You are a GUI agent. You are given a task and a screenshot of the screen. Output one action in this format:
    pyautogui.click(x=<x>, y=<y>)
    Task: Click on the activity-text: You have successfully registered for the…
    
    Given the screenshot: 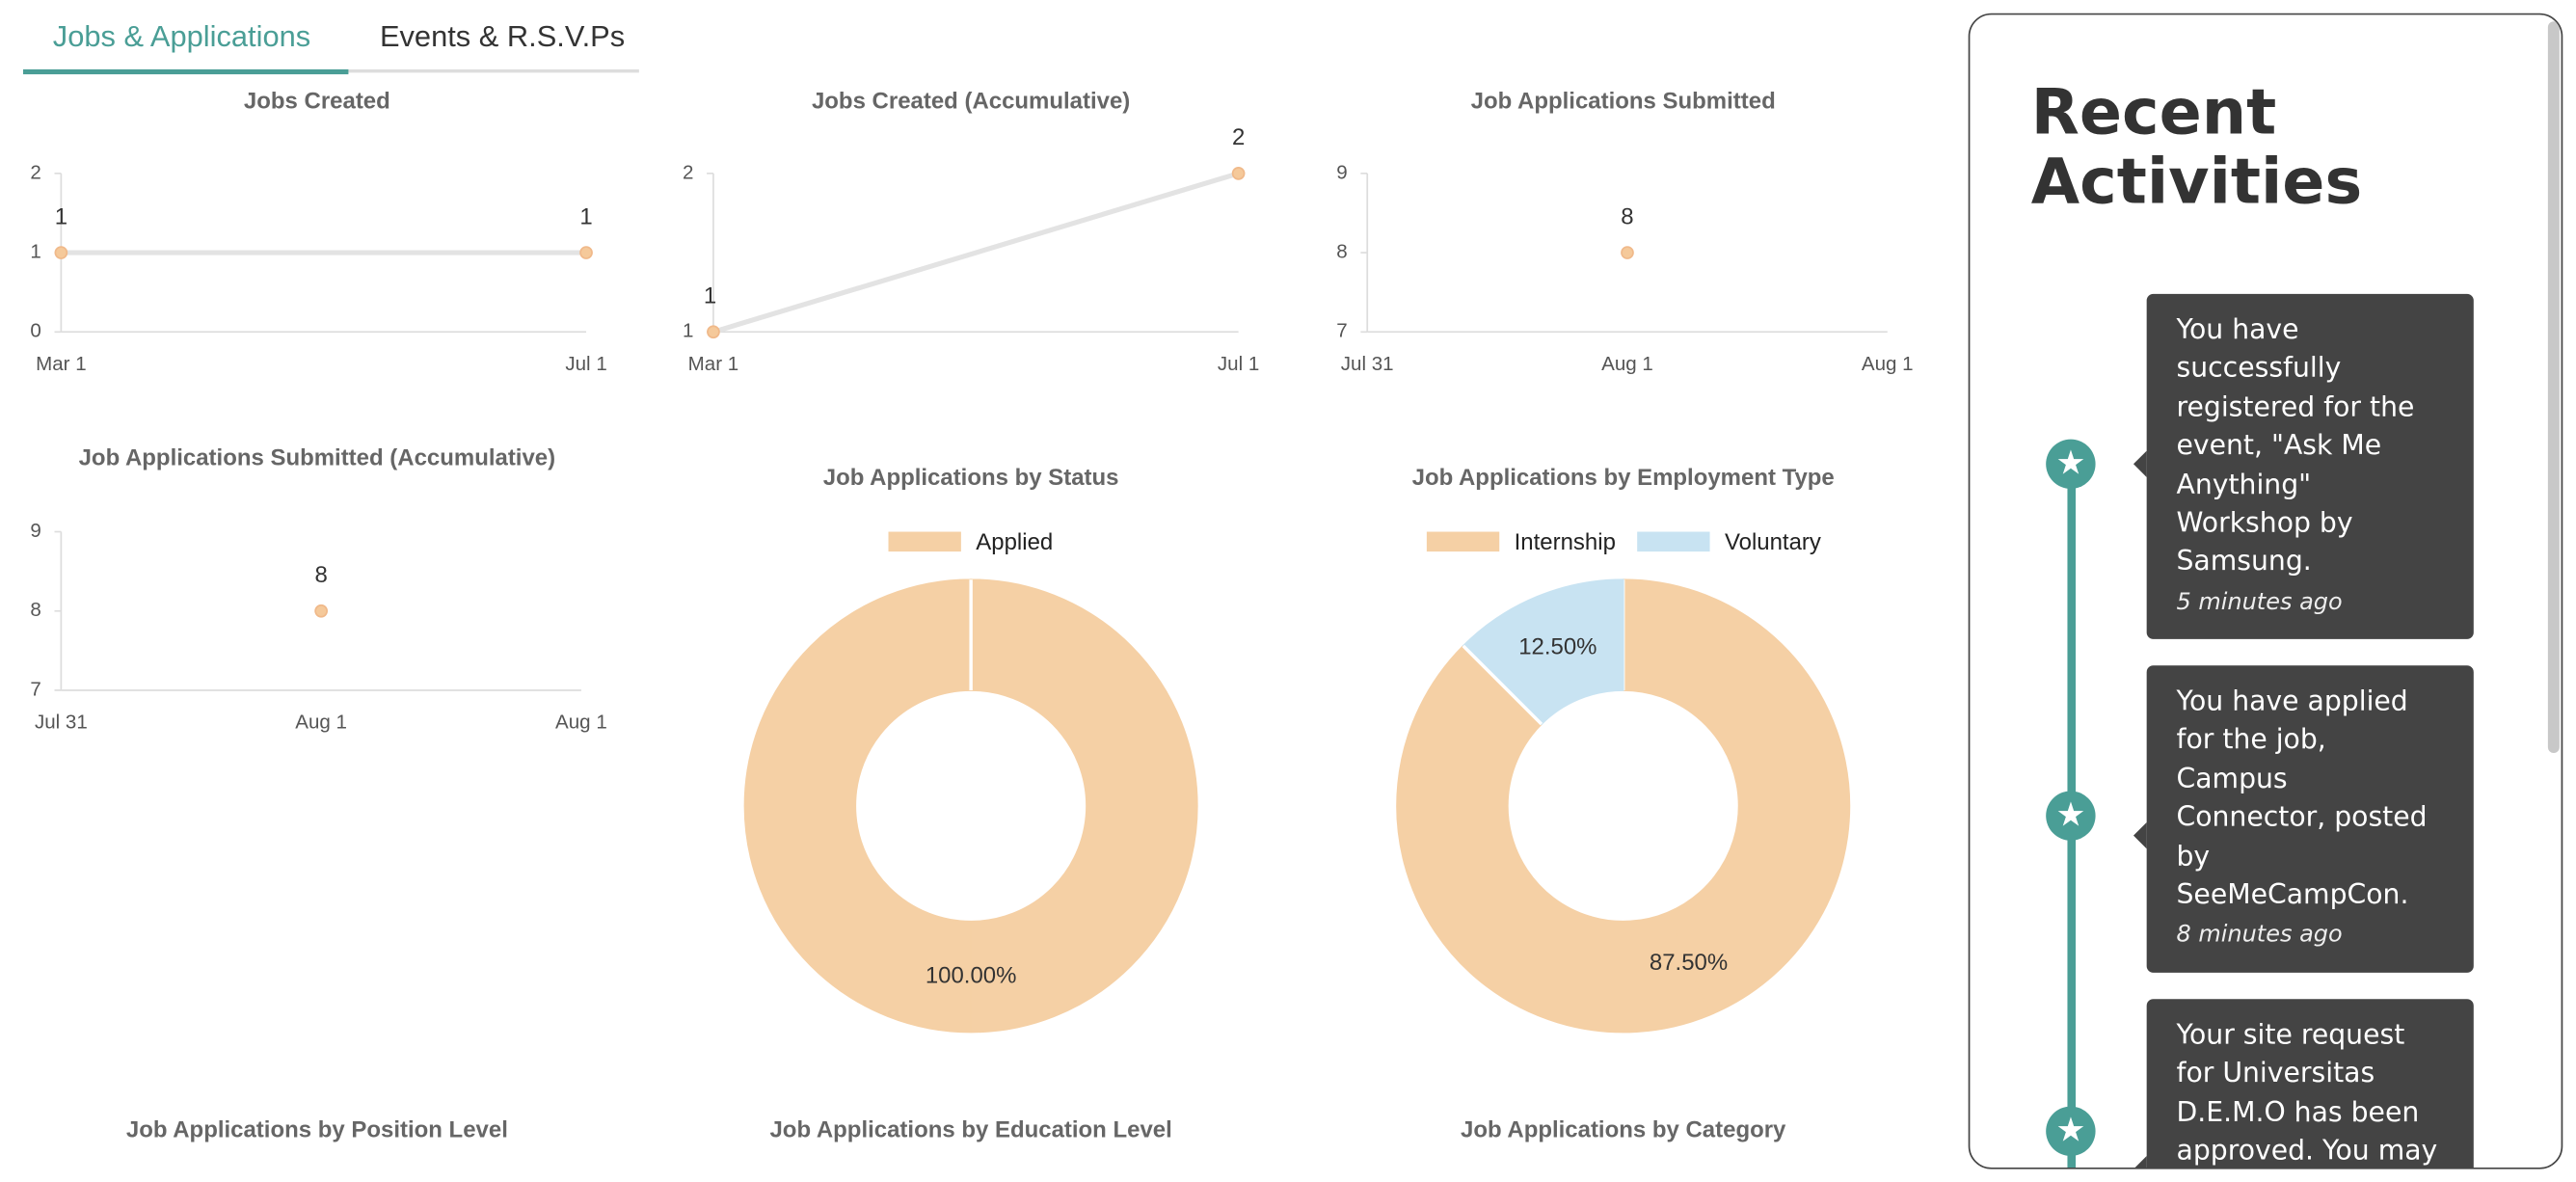 What is the action you would take?
    pyautogui.click(x=2295, y=445)
    